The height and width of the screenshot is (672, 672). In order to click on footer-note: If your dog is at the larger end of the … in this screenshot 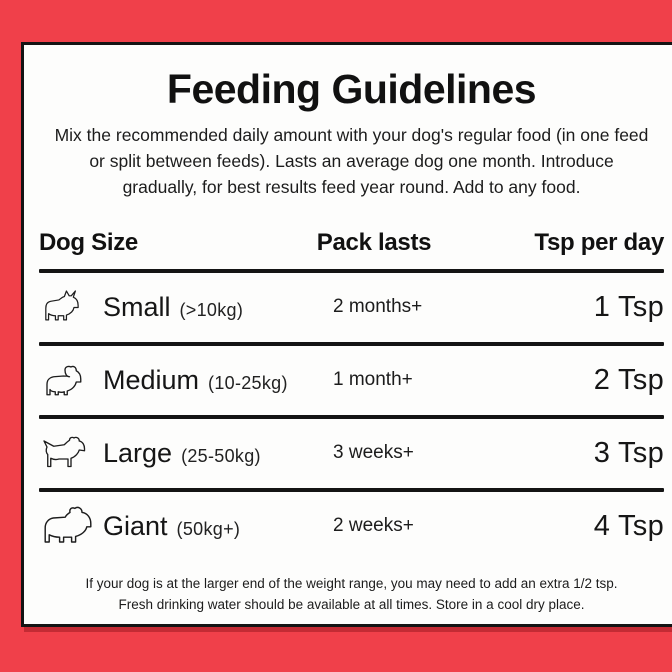, I will do `click(351, 594)`.